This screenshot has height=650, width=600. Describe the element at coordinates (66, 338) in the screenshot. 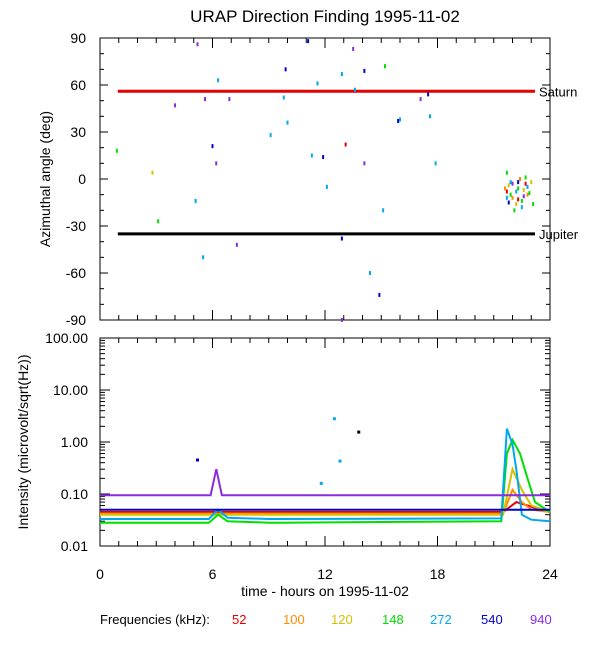

I see `y-tick-label: 100.00` at that location.